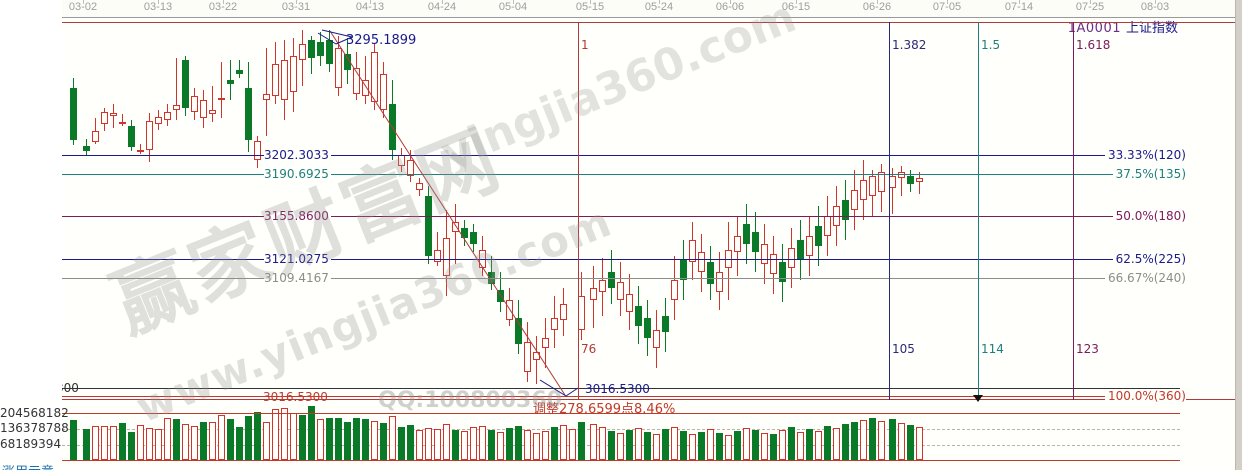 The image size is (1242, 470). I want to click on volume-axis-label: 136378788, so click(34, 428).